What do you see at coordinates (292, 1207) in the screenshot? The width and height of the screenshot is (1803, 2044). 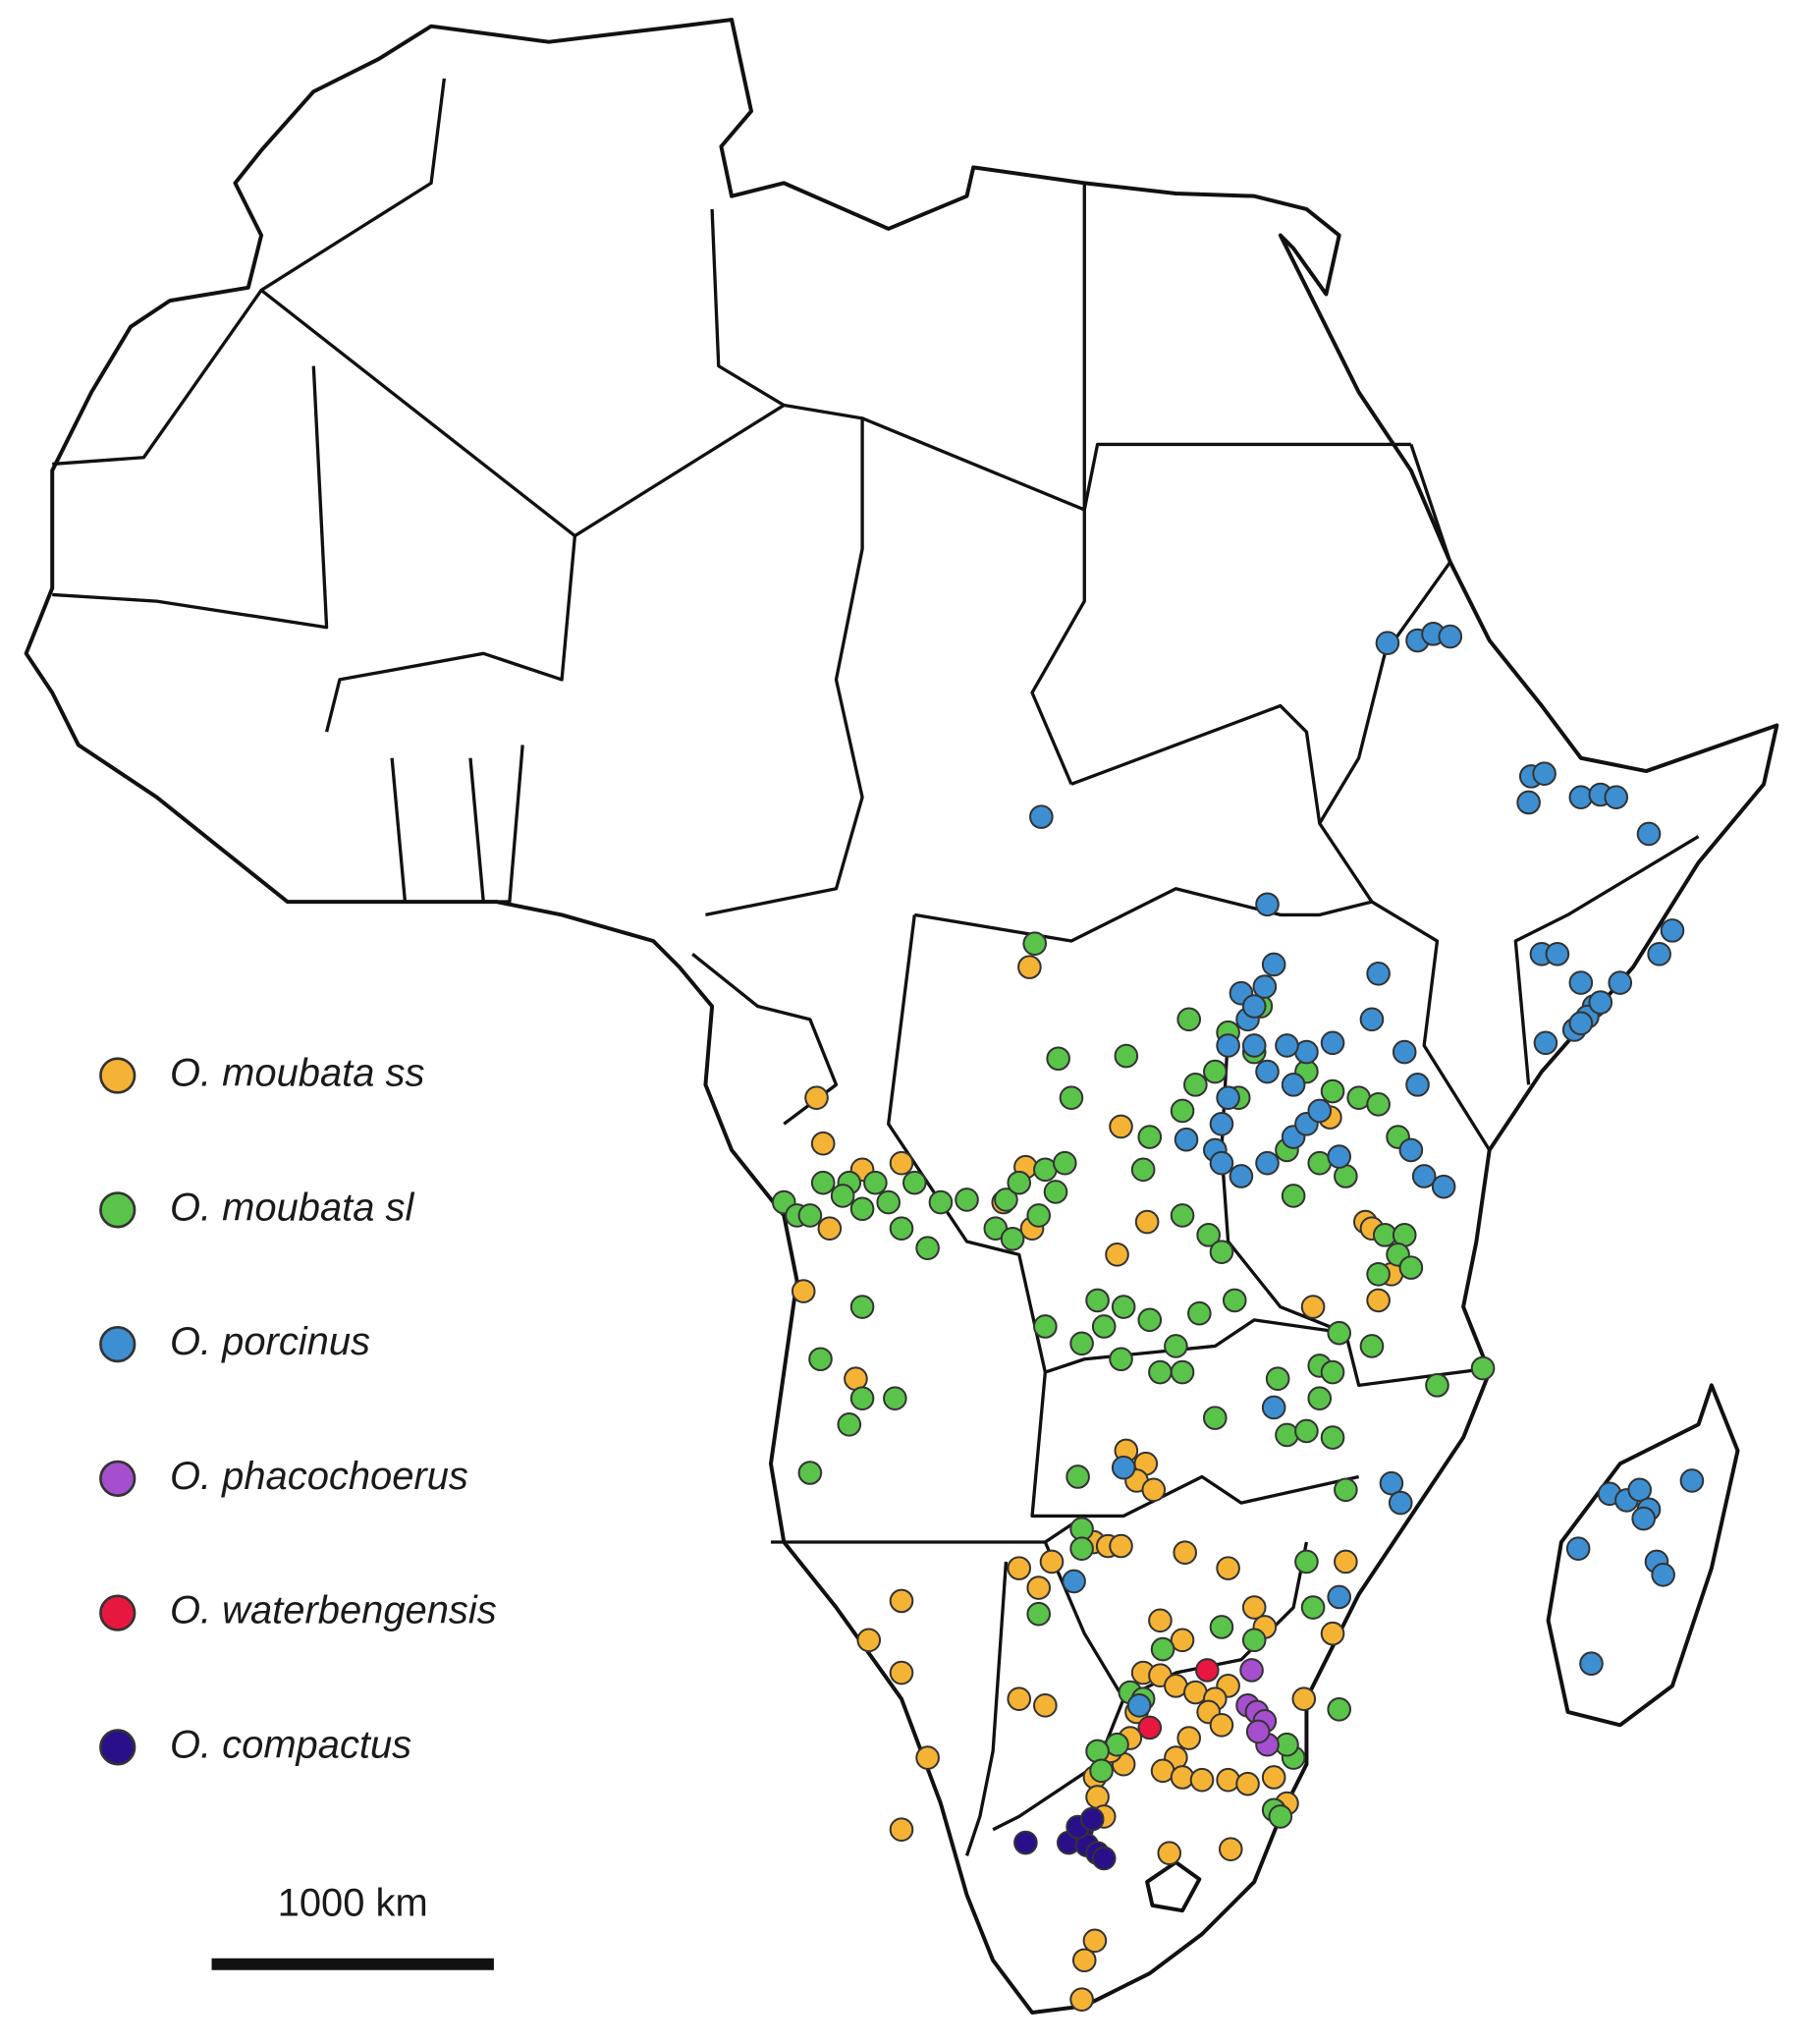 I see `legend-label: O. moubata sl` at bounding box center [292, 1207].